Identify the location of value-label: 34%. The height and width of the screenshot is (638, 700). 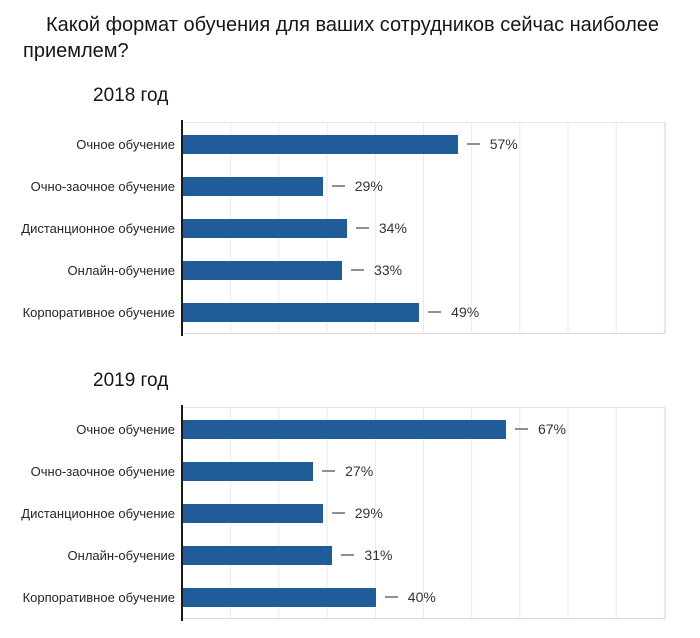
(392, 228).